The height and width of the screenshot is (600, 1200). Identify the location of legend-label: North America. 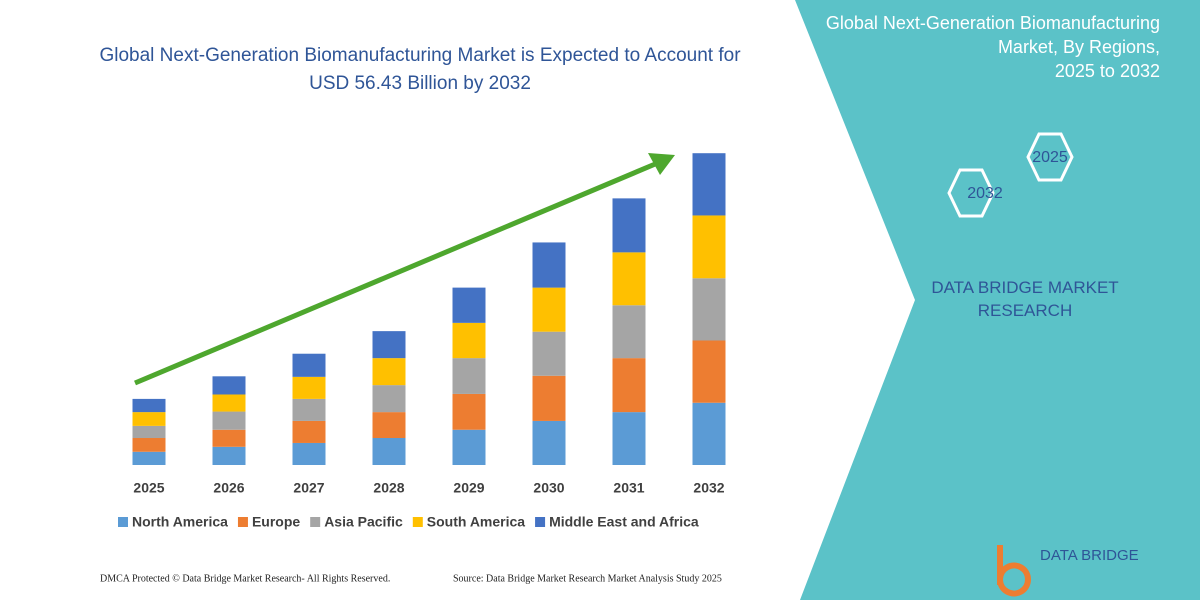
(180, 522).